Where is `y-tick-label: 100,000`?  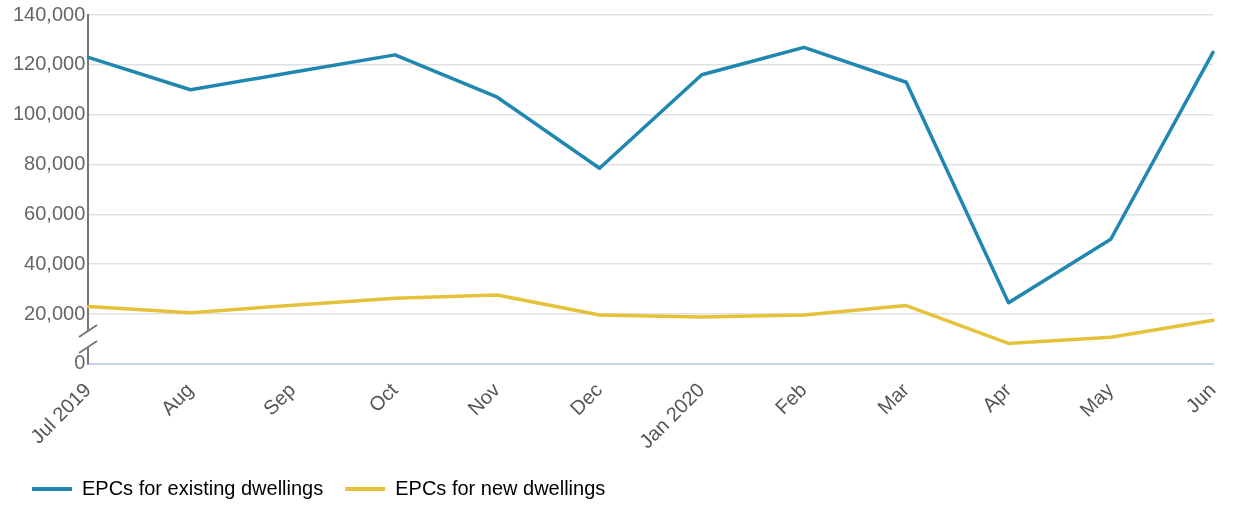 y-tick-label: 100,000 is located at coordinates (49, 113).